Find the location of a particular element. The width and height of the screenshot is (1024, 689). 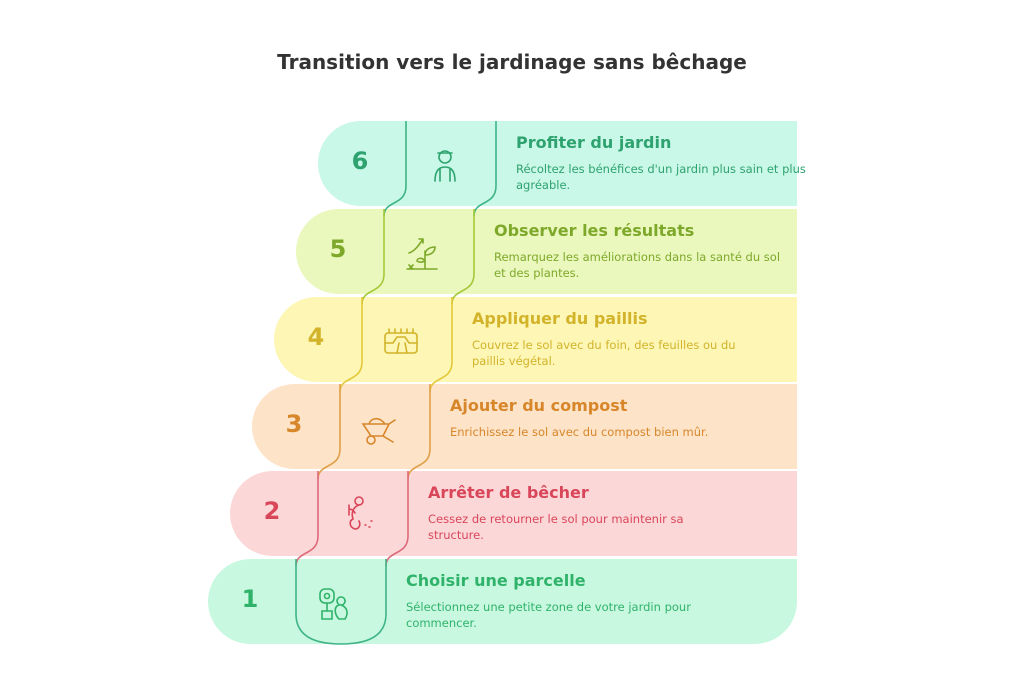

plant-growth-icon is located at coordinates (422, 254).